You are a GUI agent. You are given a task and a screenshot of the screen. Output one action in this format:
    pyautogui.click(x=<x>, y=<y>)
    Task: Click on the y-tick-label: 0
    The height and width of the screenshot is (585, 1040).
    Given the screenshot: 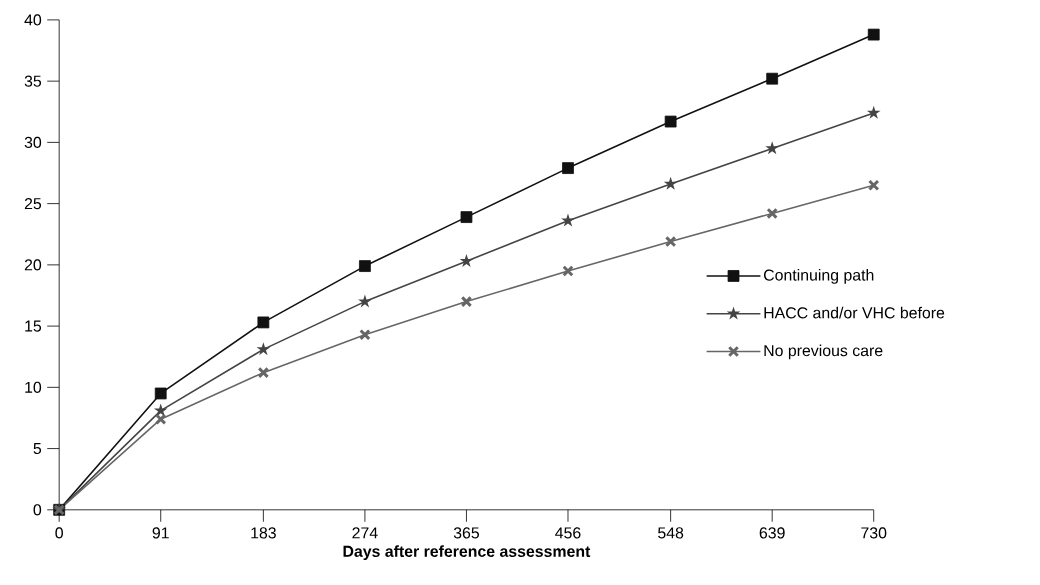 What is the action you would take?
    pyautogui.click(x=37, y=510)
    